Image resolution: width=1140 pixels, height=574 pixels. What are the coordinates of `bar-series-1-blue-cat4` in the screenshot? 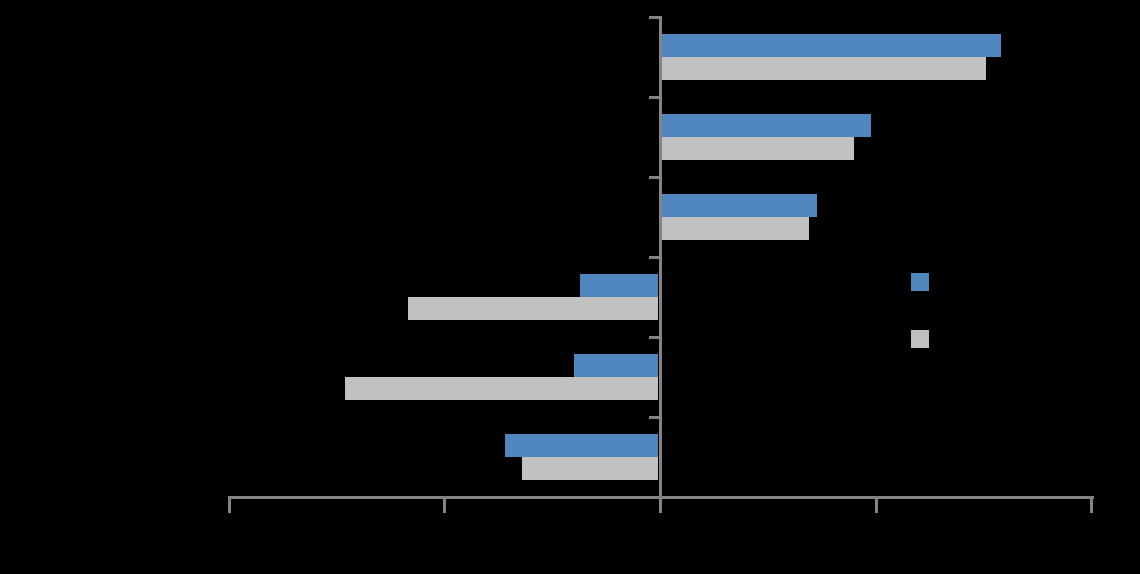 It's located at (619, 285).